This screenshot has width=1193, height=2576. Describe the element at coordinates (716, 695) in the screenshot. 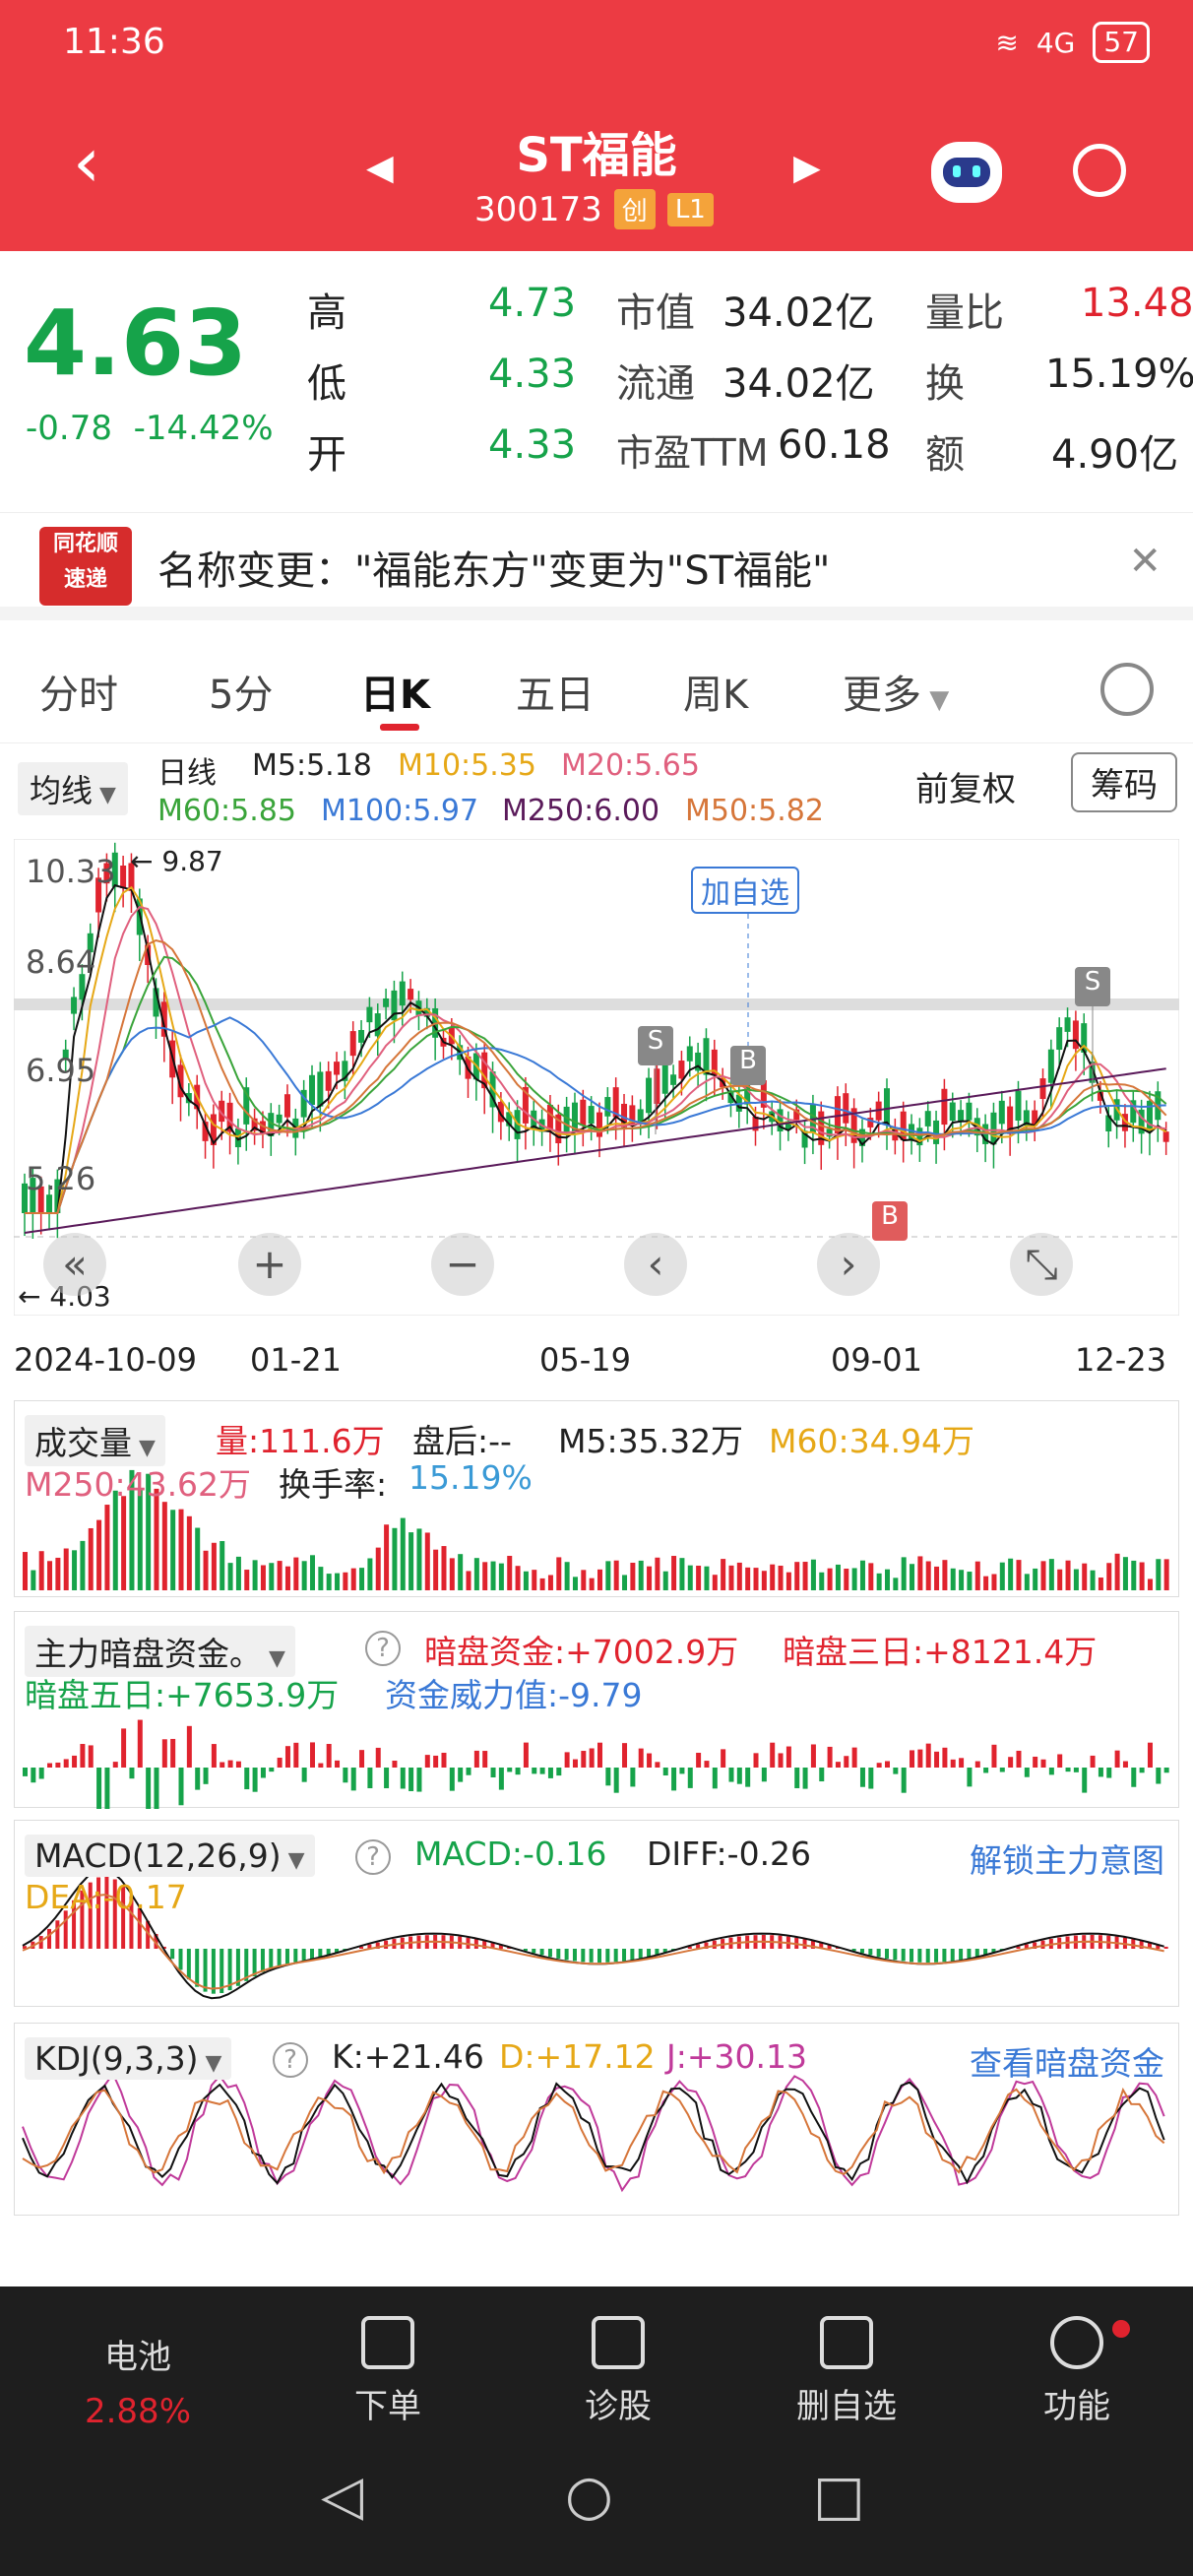

I see `tab-weekly-k: 周K` at that location.